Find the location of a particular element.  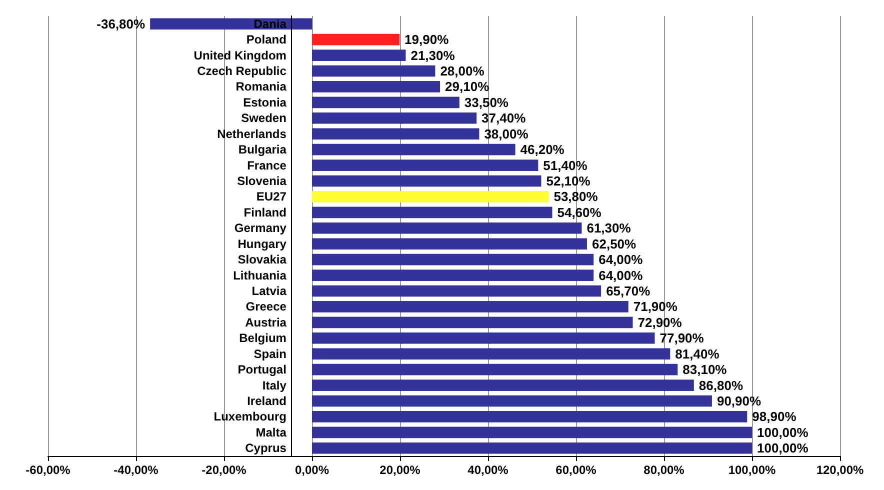

y-tick-label: Bulgaria is located at coordinates (262, 149).